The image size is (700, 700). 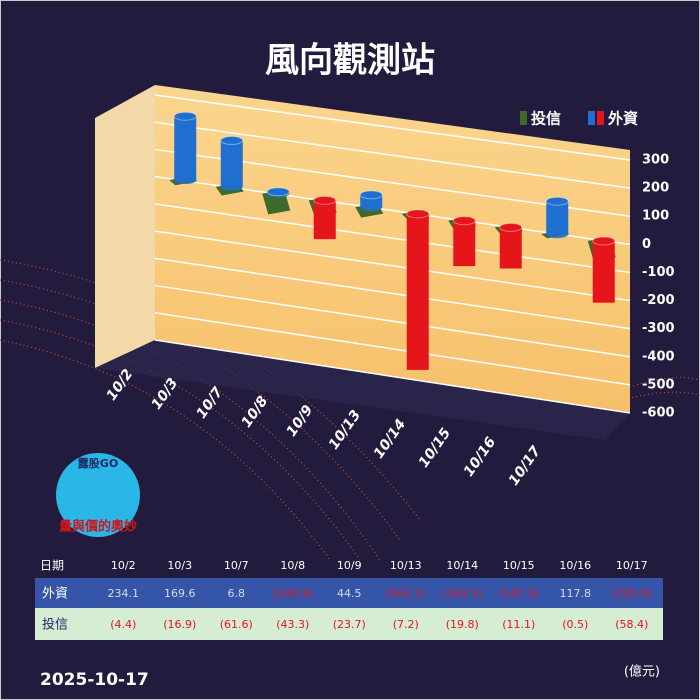 I want to click on table-date: 10/9, so click(x=349, y=565).